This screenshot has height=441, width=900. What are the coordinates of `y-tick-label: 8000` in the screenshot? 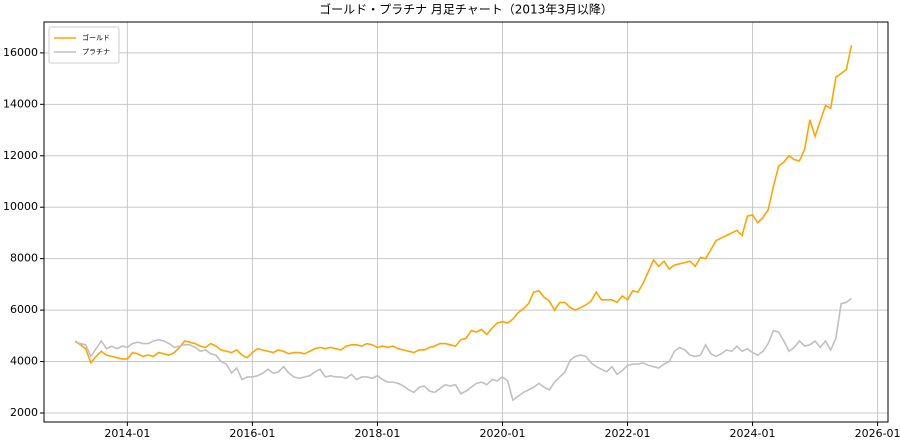 It's located at (24, 258).